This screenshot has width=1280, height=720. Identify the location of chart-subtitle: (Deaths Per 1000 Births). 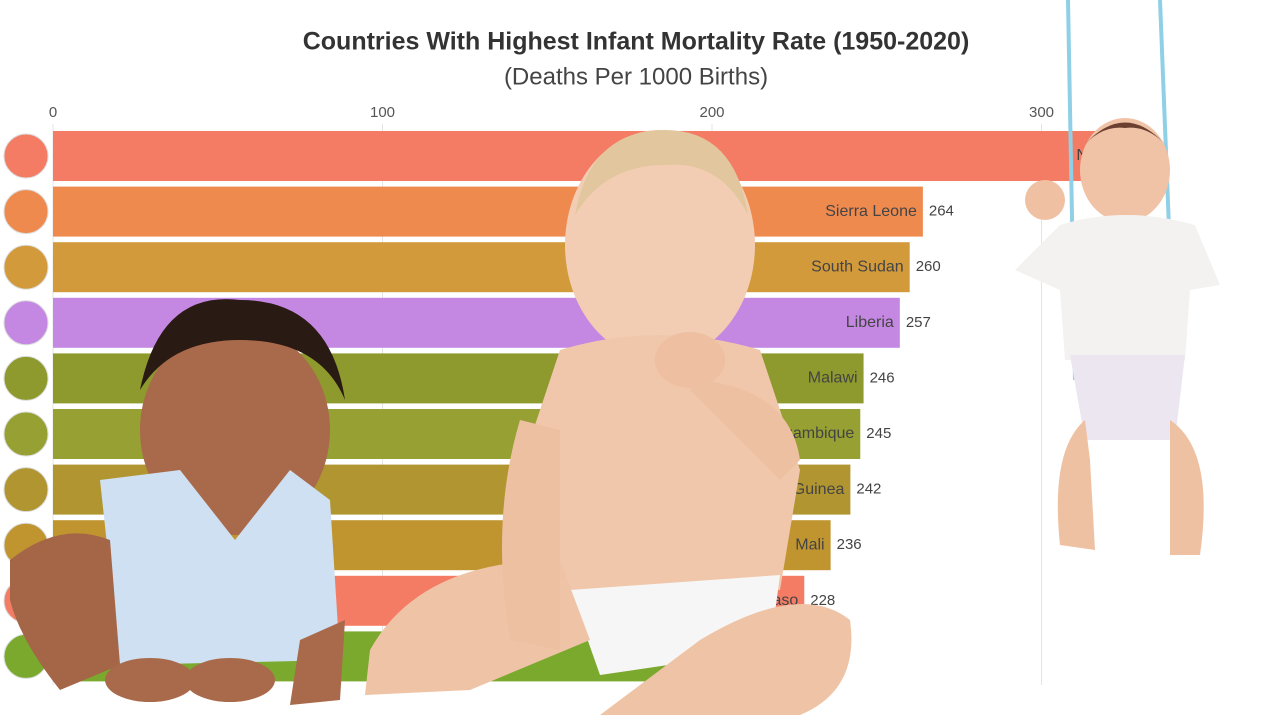
(636, 76).